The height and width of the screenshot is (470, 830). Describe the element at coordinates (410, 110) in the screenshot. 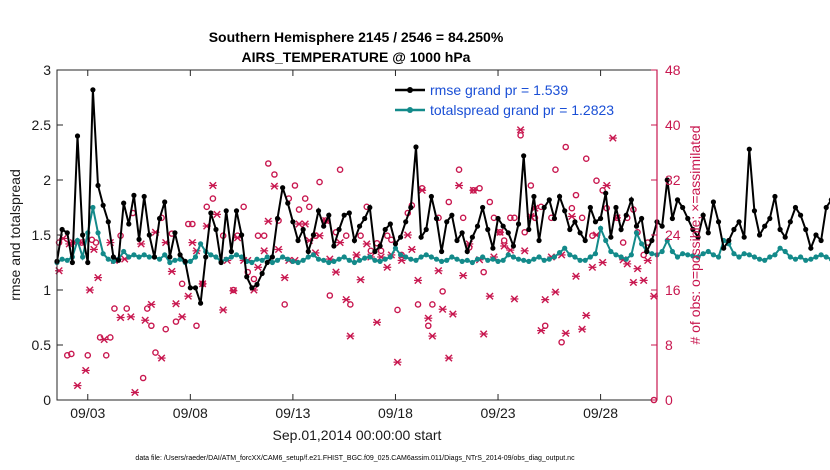

I see `legend-spread-marker` at that location.